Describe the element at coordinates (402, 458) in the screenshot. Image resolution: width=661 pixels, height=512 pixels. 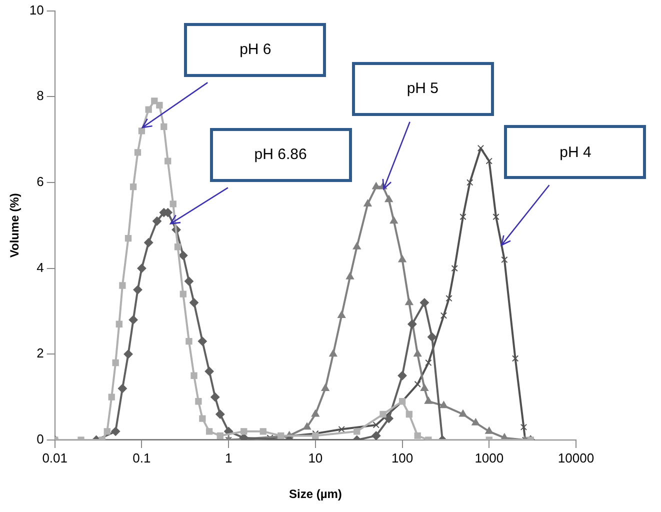
I see `x-tick-label: 100` at that location.